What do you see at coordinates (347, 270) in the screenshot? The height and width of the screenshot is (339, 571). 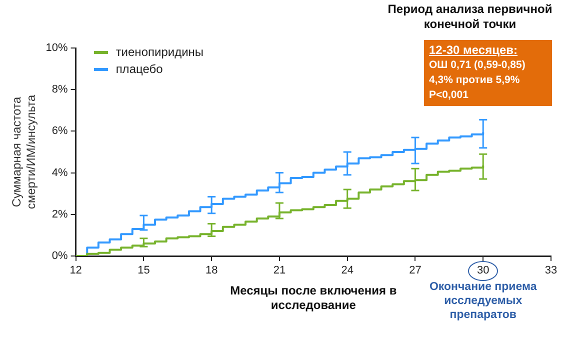 I see `x-tick-label: 24` at bounding box center [347, 270].